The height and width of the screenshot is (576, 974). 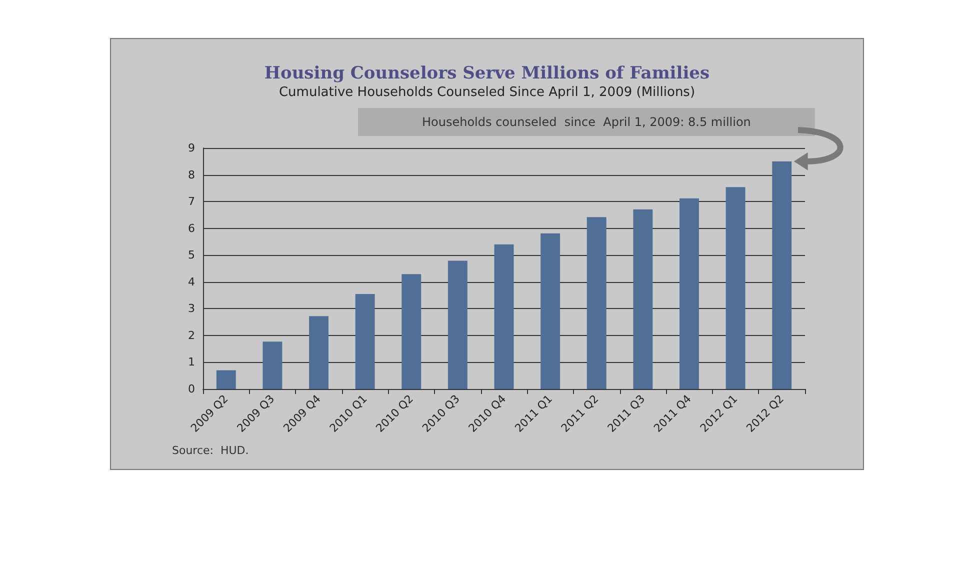 What do you see at coordinates (191, 389) in the screenshot?
I see `y-tick-label: 0` at bounding box center [191, 389].